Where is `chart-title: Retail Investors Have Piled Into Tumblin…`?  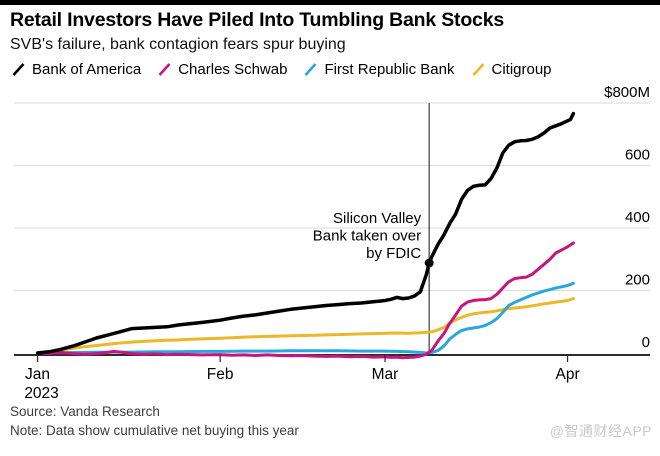
chart-title: Retail Investors Have Piled Into Tumblin… is located at coordinates (257, 20).